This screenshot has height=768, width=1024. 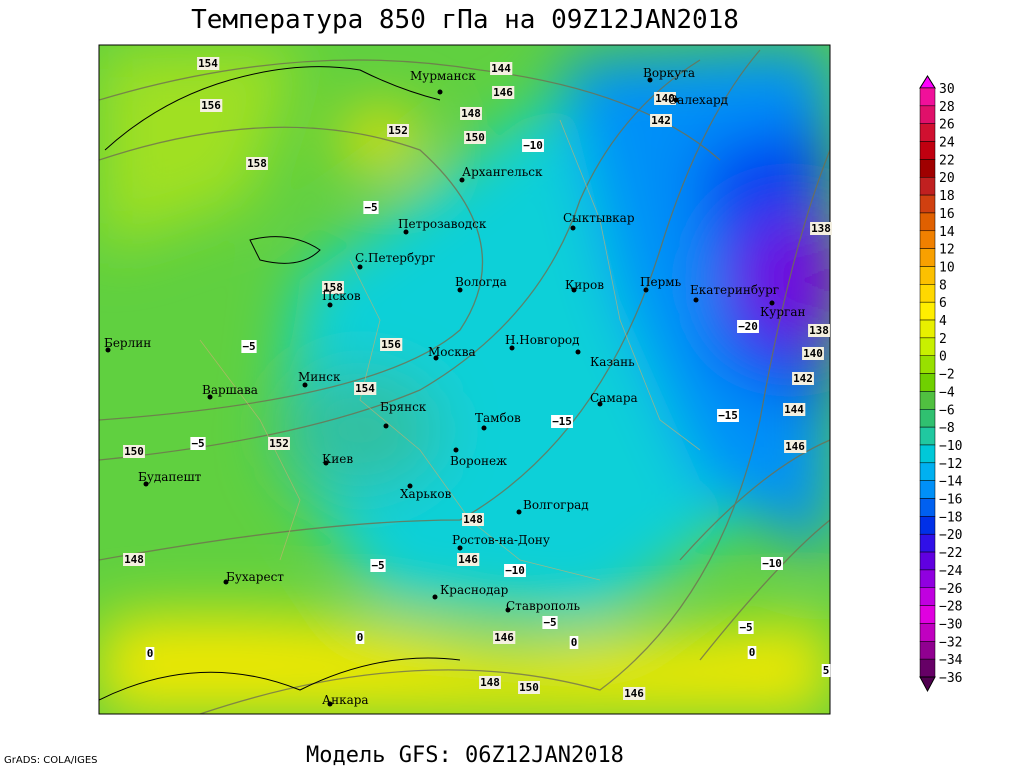 What do you see at coordinates (950, 446) in the screenshot?
I see `colorbar-label: −10` at bounding box center [950, 446].